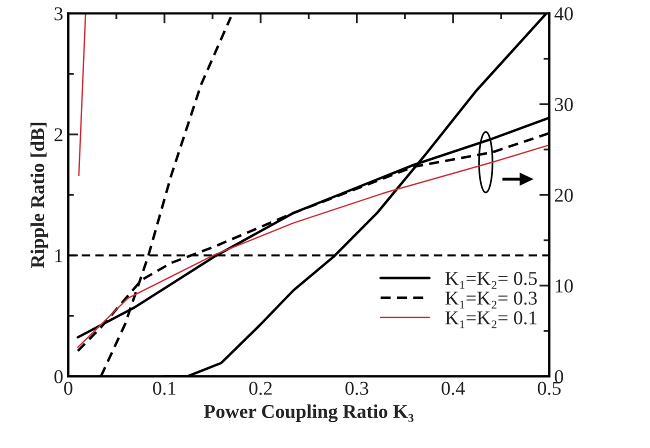 The image size is (650, 448). Describe the element at coordinates (164, 388) in the screenshot. I see `x-tick-label: 0.1` at that location.